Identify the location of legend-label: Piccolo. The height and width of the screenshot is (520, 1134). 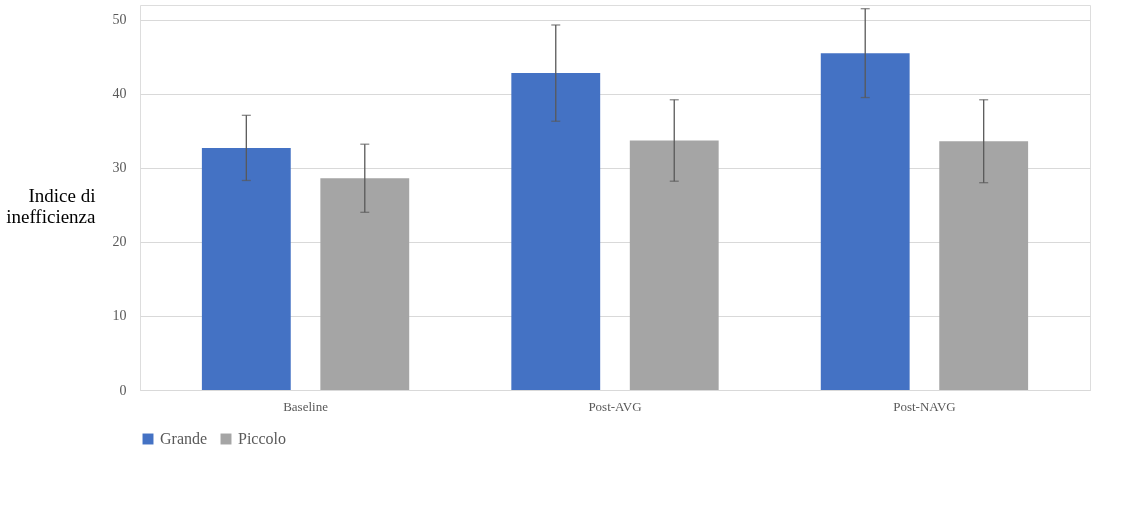
(262, 438).